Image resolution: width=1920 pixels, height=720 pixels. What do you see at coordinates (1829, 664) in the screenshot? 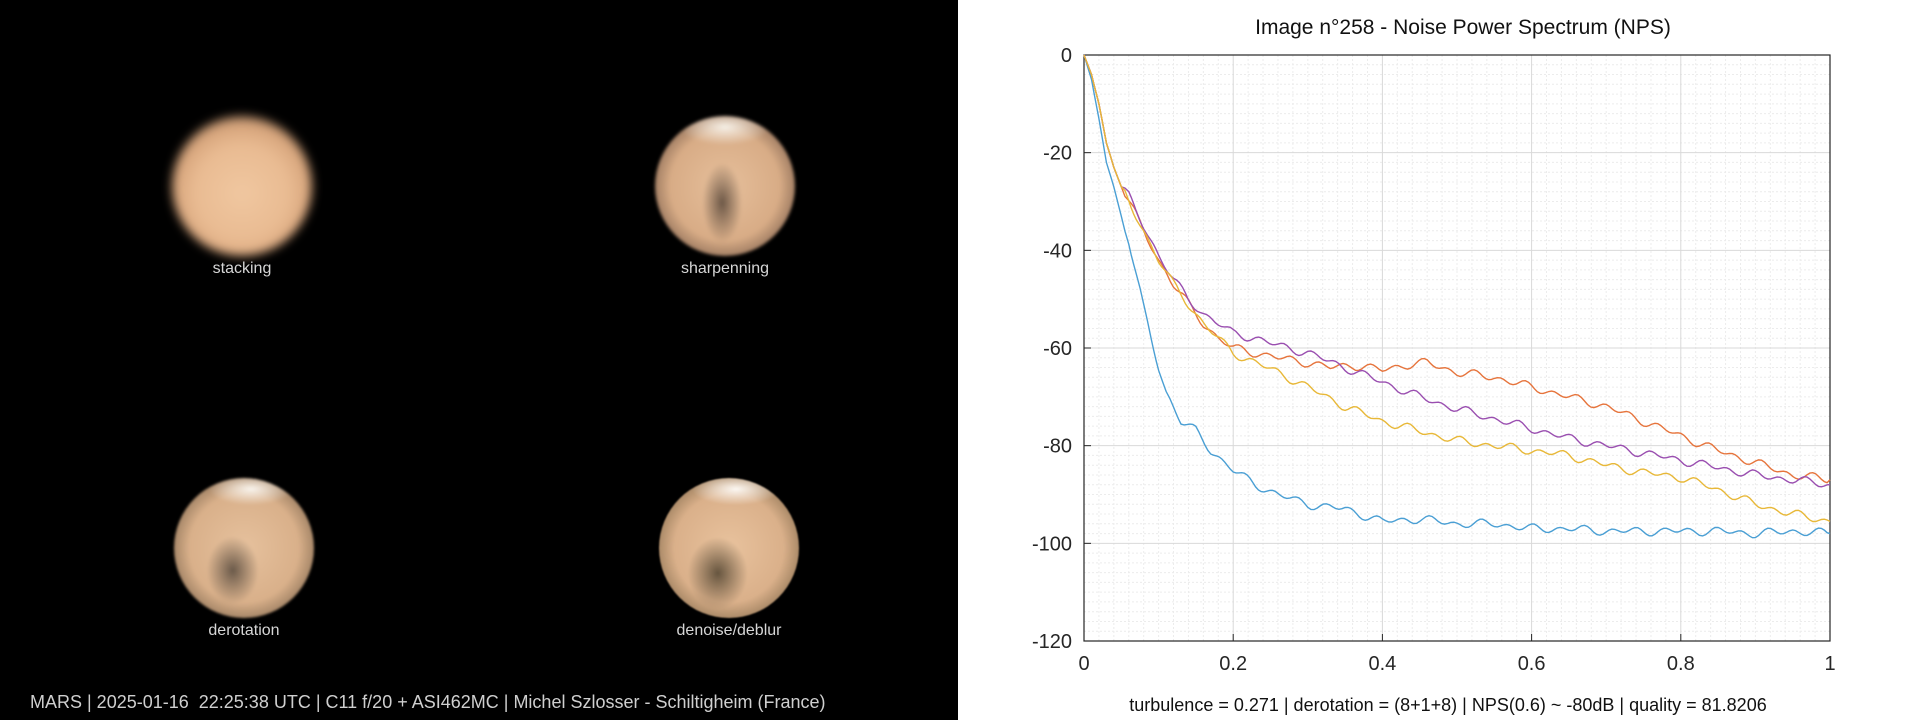
I see `x-tick-label: 1` at bounding box center [1829, 664].